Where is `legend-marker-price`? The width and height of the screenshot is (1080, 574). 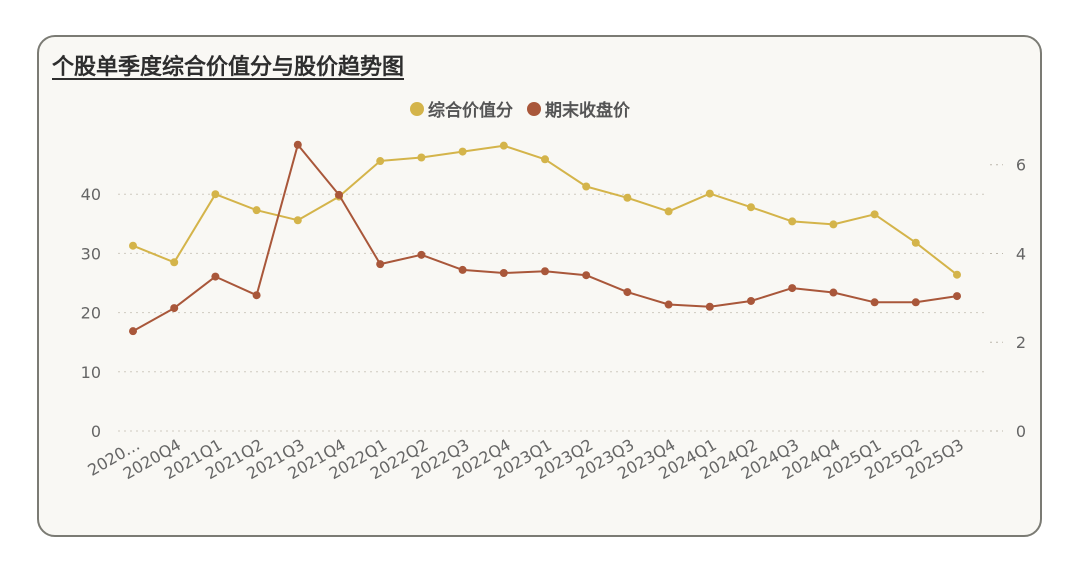 legend-marker-price is located at coordinates (534, 108).